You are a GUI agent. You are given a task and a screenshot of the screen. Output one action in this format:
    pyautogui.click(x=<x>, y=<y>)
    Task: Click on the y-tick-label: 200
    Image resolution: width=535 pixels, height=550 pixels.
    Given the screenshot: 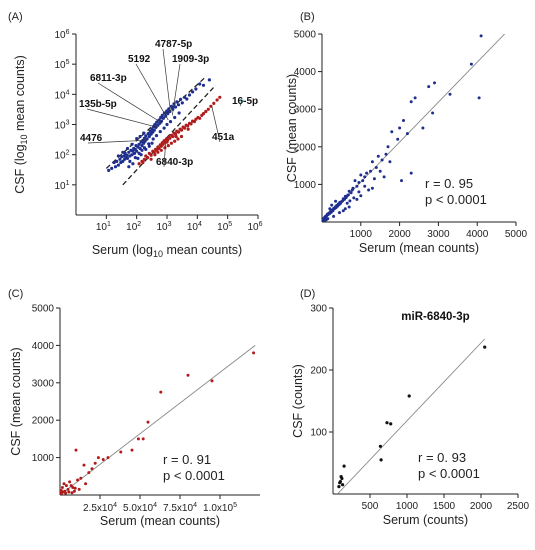 What is the action you would take?
    pyautogui.click(x=318, y=371)
    